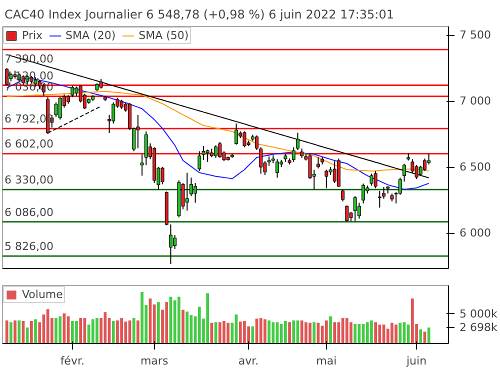 Image resolution: width=500 pixels, height=370 pixels. Describe the element at coordinates (416, 361) in the screenshot. I see `x-tick-label: juin` at that location.